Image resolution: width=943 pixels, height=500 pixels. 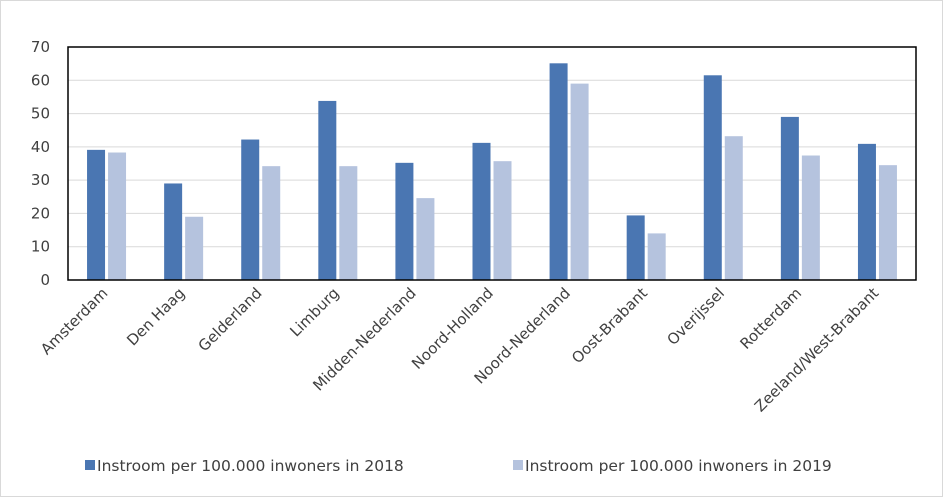 I want to click on bar-2019-zeeland-west-brabant, so click(x=887, y=222).